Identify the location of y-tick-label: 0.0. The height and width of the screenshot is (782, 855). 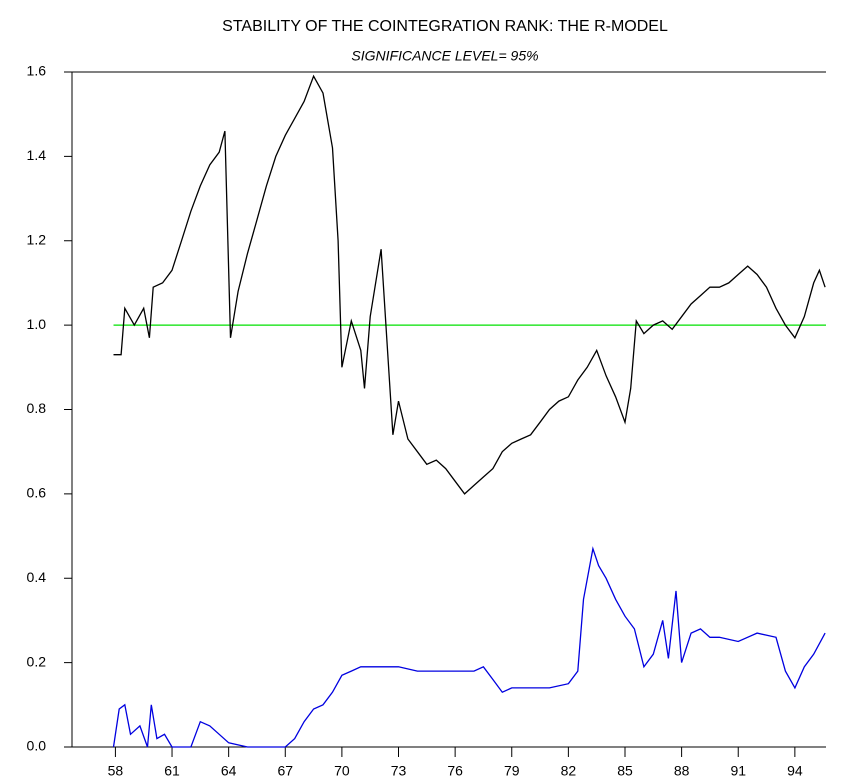
(37, 746).